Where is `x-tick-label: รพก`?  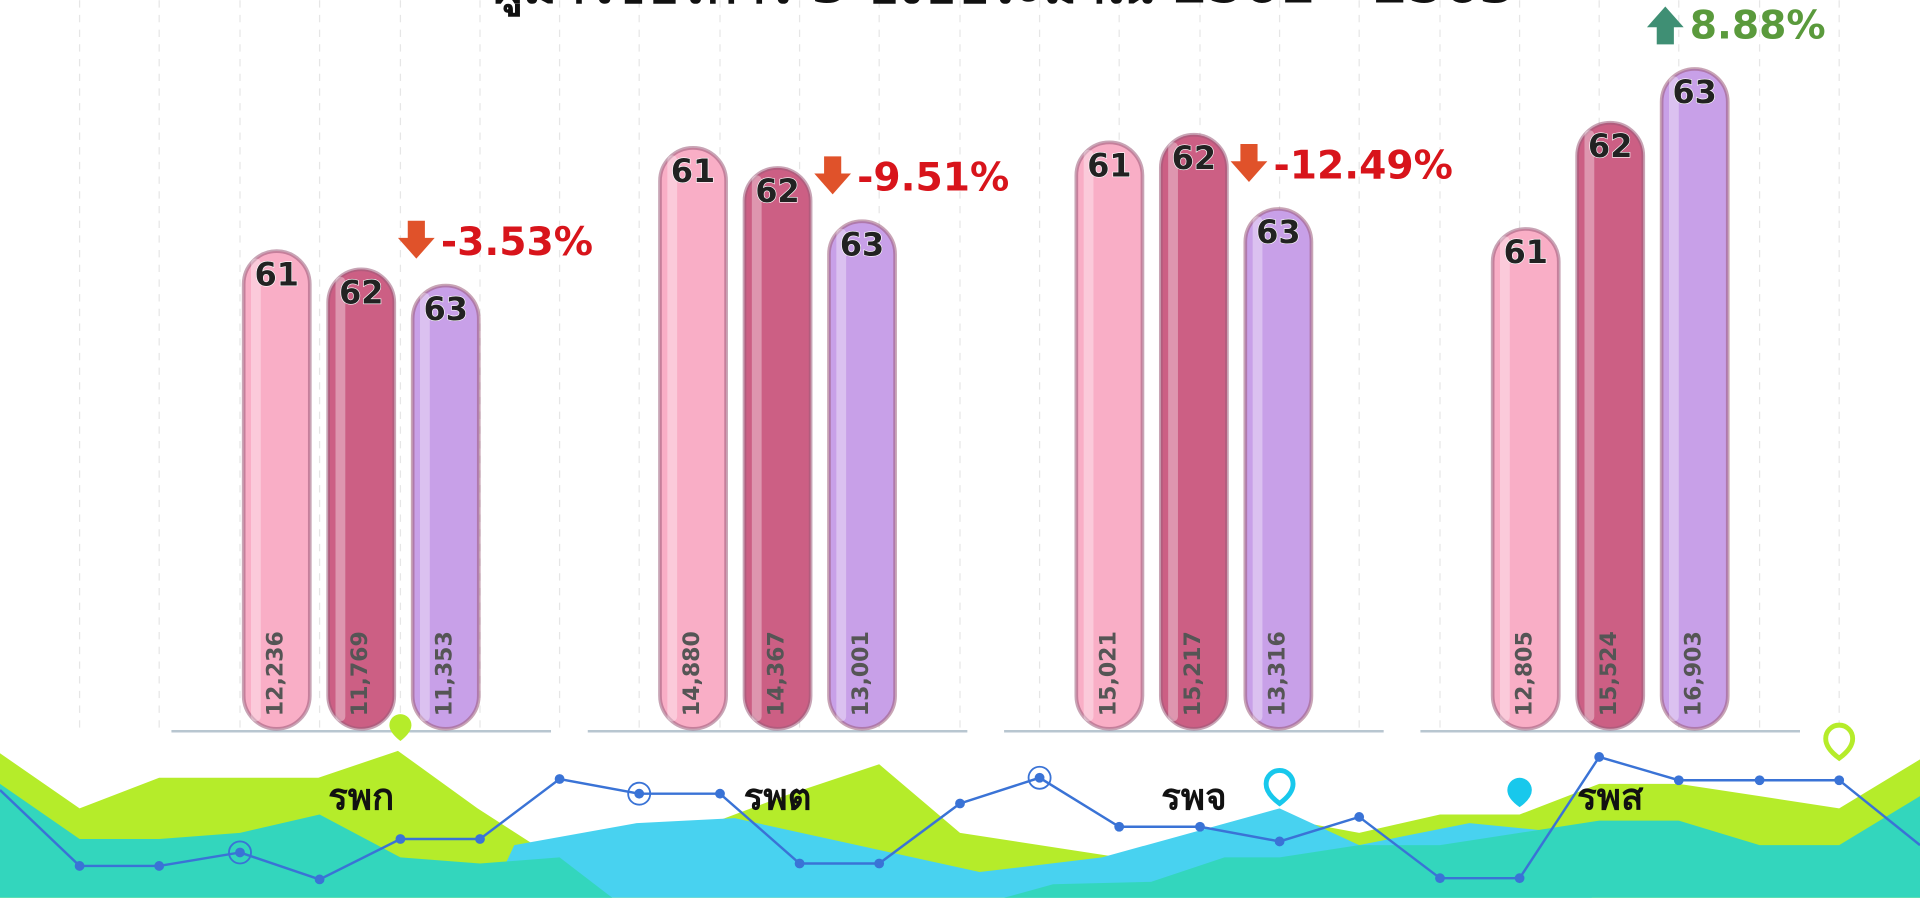
x-tick-label: รพก is located at coordinates (361, 797).